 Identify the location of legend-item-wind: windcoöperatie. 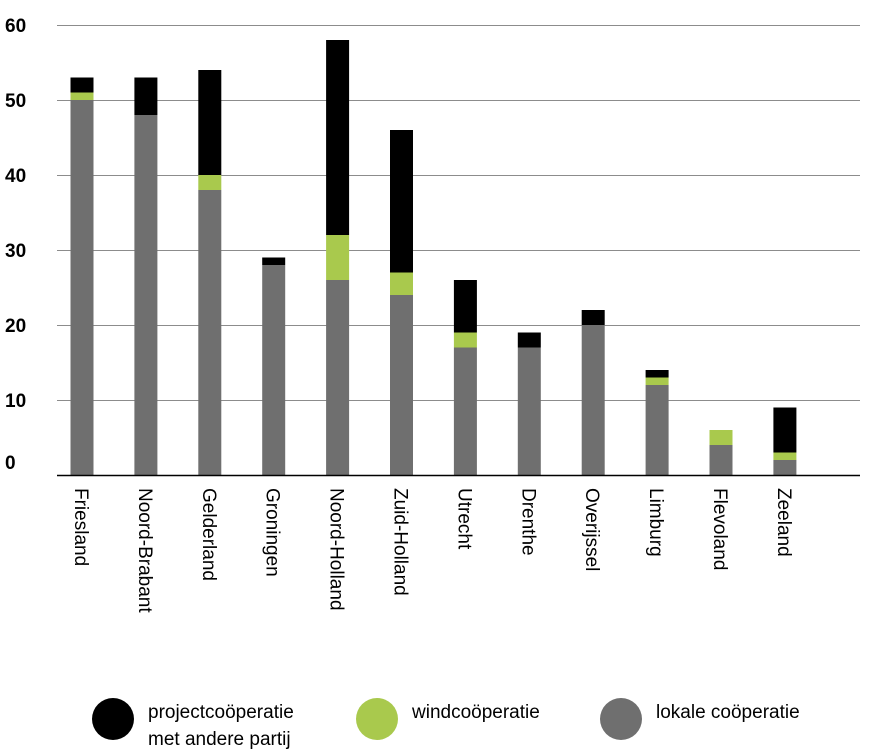
(448, 719).